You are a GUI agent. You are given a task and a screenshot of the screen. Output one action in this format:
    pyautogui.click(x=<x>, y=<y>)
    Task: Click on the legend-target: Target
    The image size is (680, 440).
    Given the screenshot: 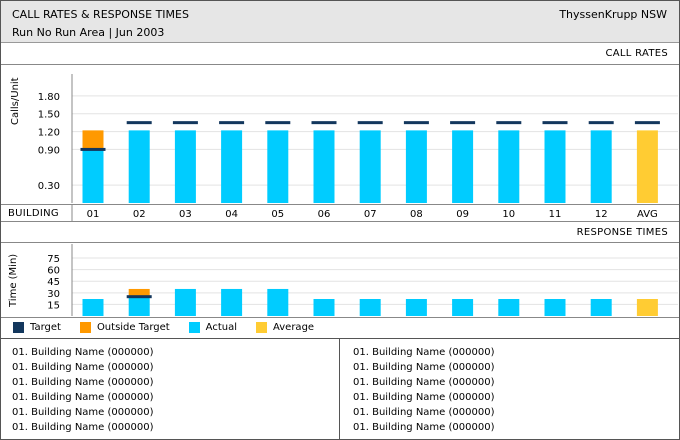 What is the action you would take?
    pyautogui.click(x=37, y=327)
    